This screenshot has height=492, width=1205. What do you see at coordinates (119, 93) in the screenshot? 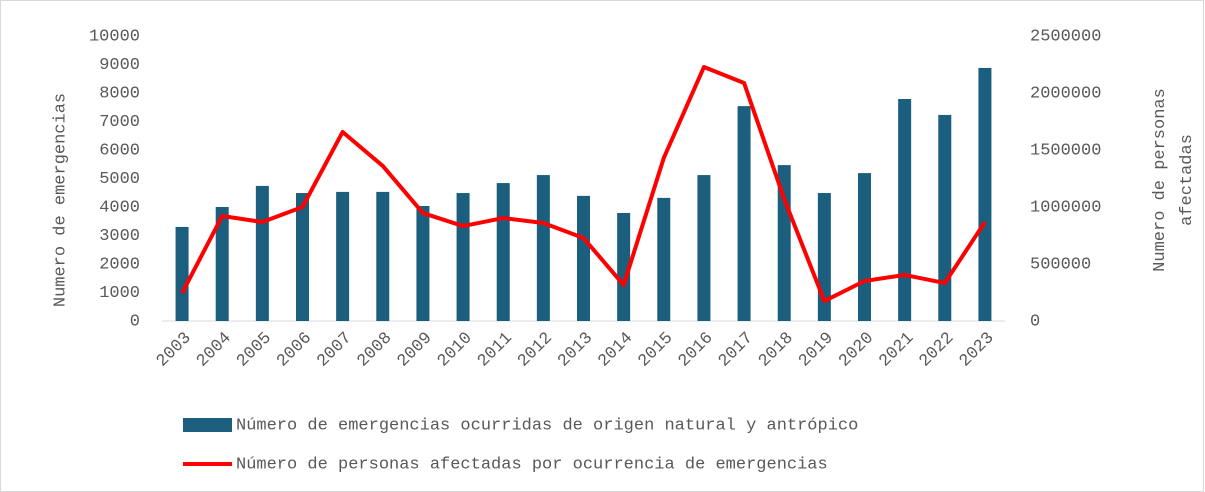
I see `y-tick-label: 8000` at bounding box center [119, 93].